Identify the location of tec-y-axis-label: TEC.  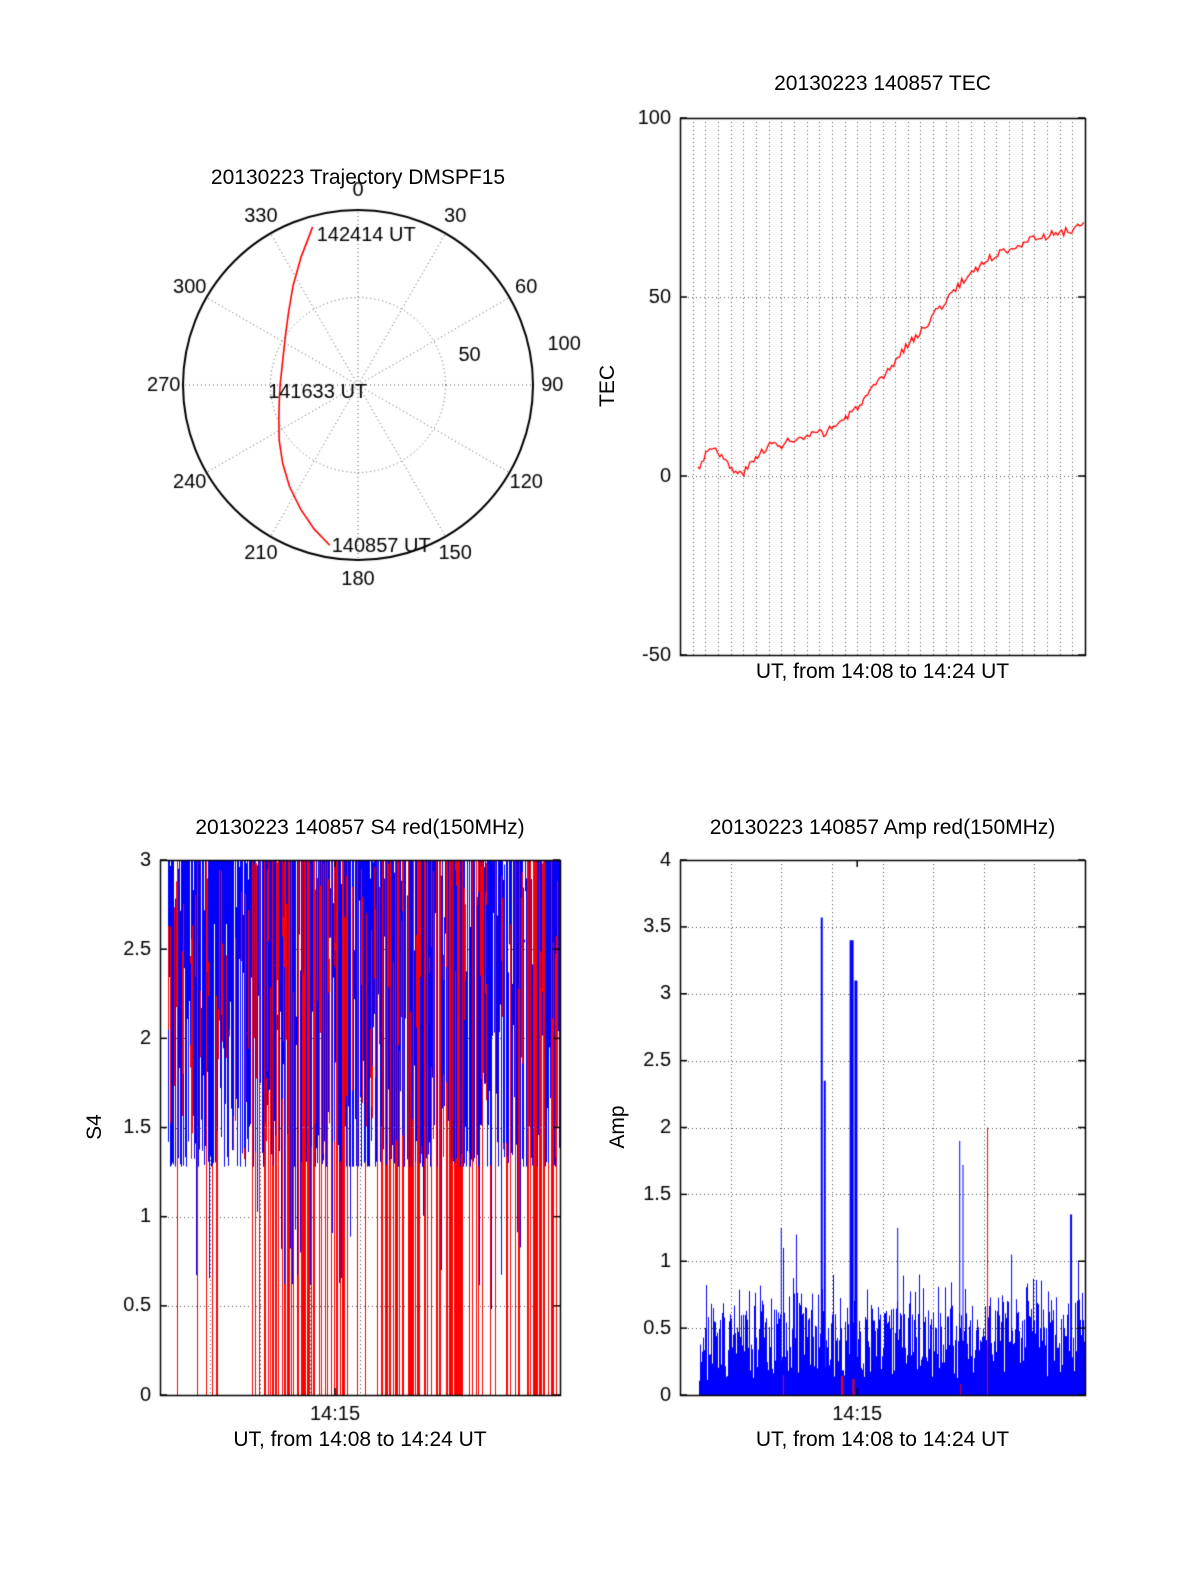
(607, 386).